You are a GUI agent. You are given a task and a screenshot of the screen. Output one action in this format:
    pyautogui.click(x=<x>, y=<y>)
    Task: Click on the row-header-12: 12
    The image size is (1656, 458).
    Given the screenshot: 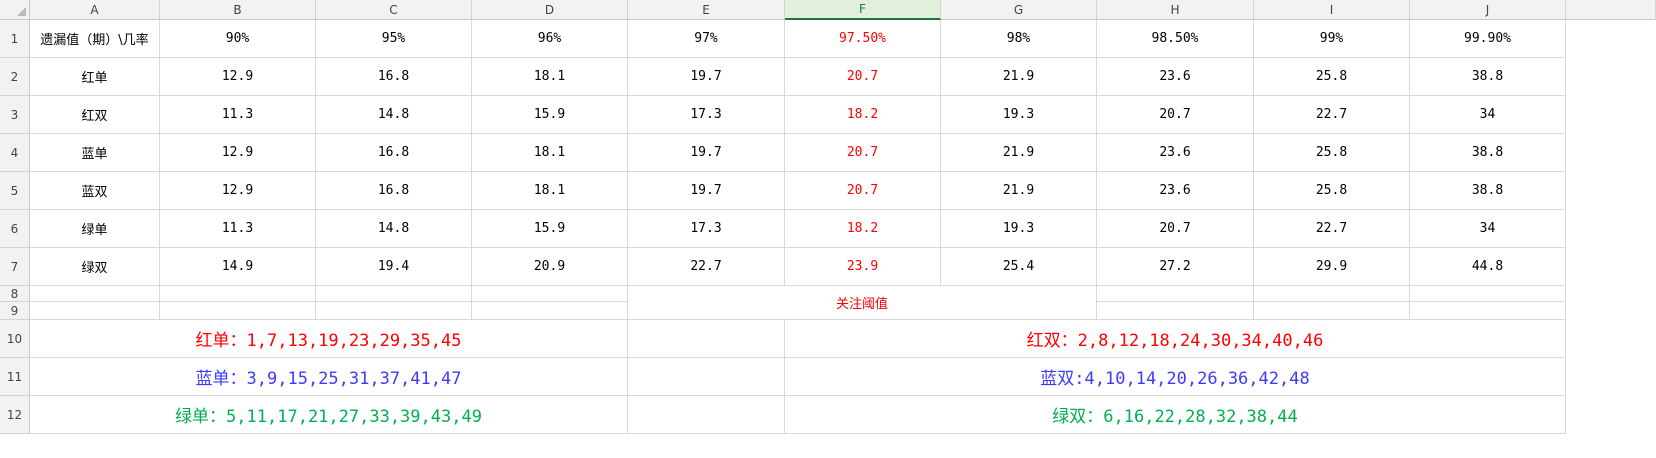 What is the action you would take?
    pyautogui.click(x=15, y=415)
    